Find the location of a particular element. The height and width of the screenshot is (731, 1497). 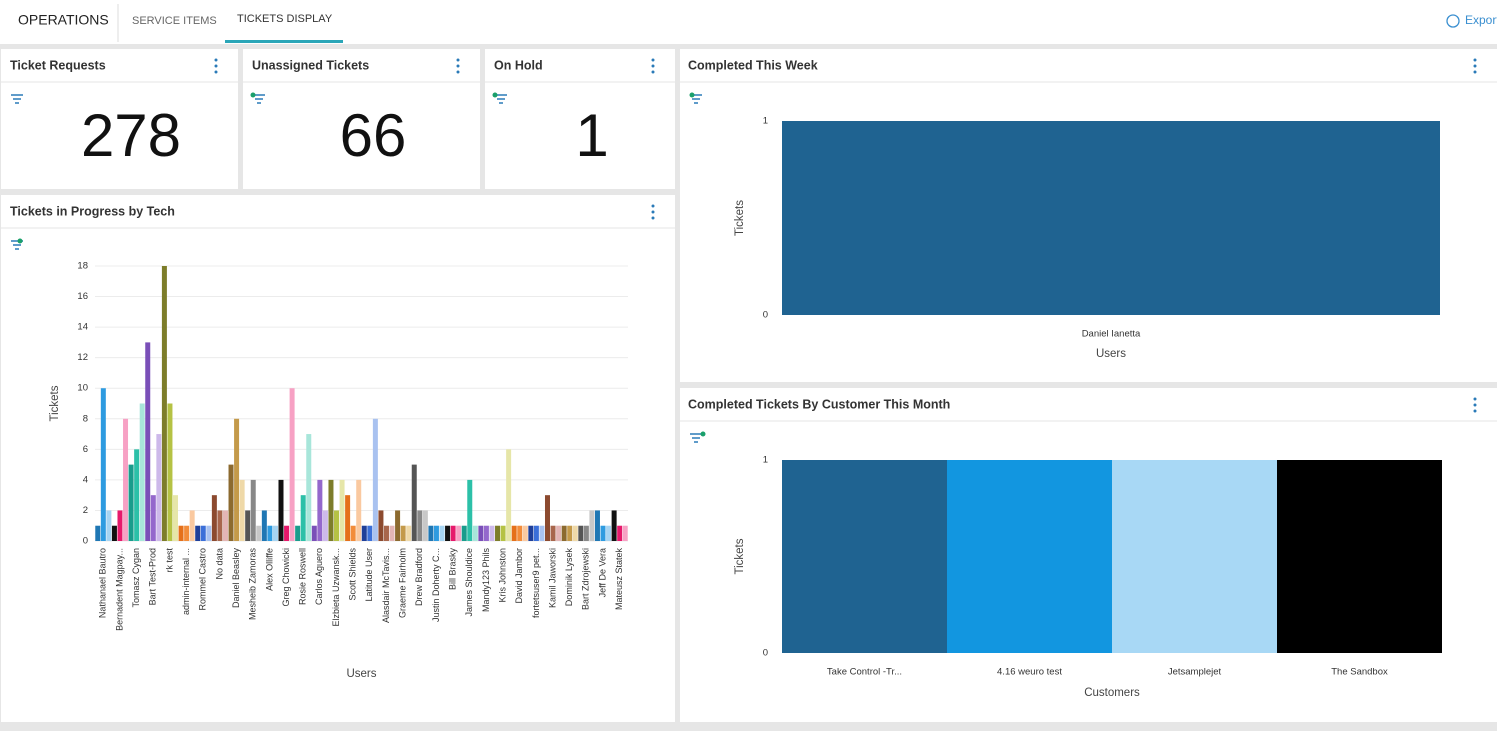

x-tick-label: Latitude User is located at coordinates (369, 575).